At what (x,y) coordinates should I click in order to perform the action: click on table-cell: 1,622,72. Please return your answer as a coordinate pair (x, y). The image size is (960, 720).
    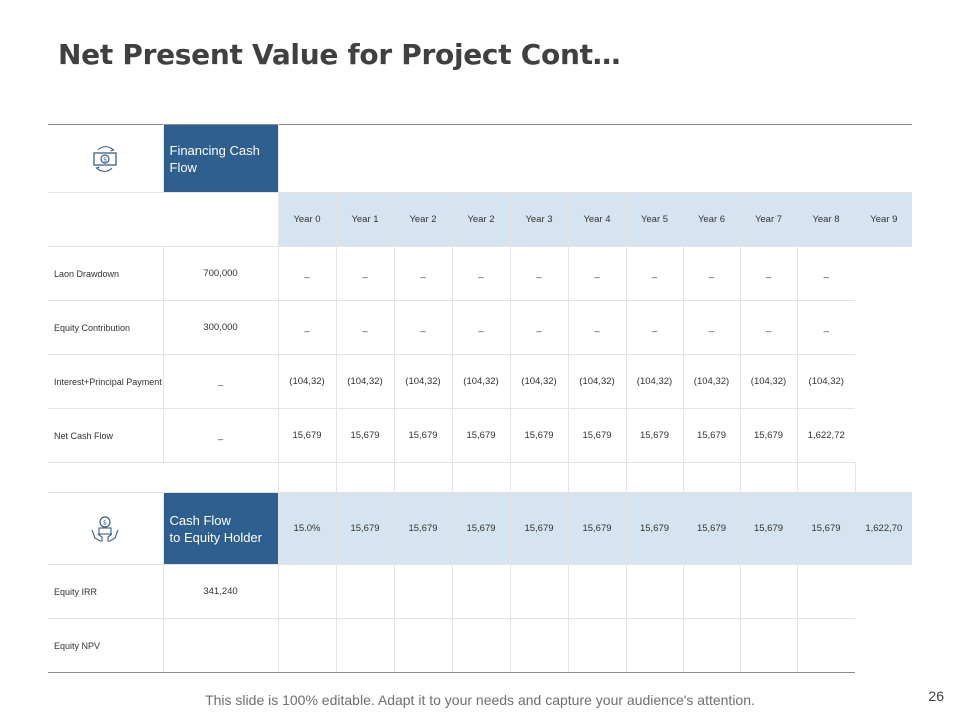
    Looking at the image, I should click on (826, 435).